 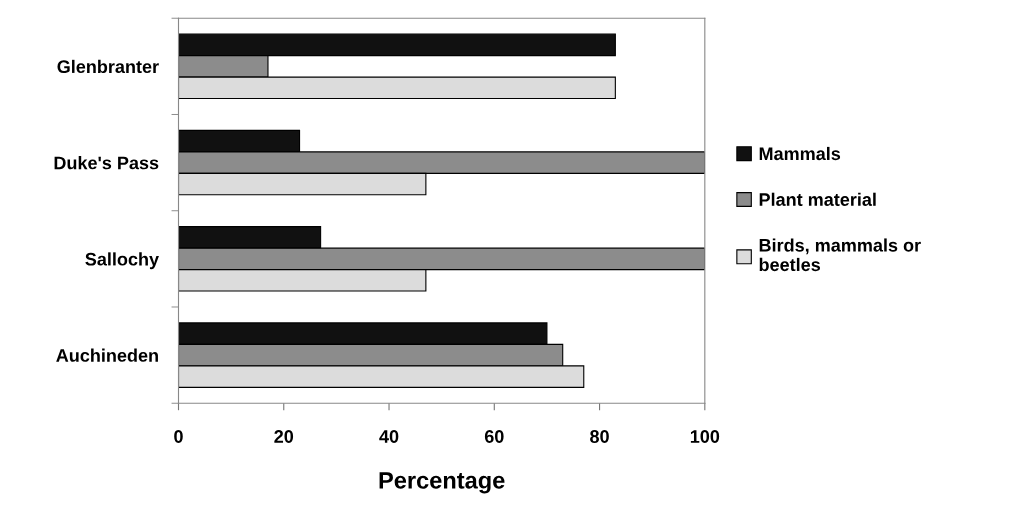 What do you see at coordinates (106, 163) in the screenshot?
I see `y-tick-label: Duke's Pass` at bounding box center [106, 163].